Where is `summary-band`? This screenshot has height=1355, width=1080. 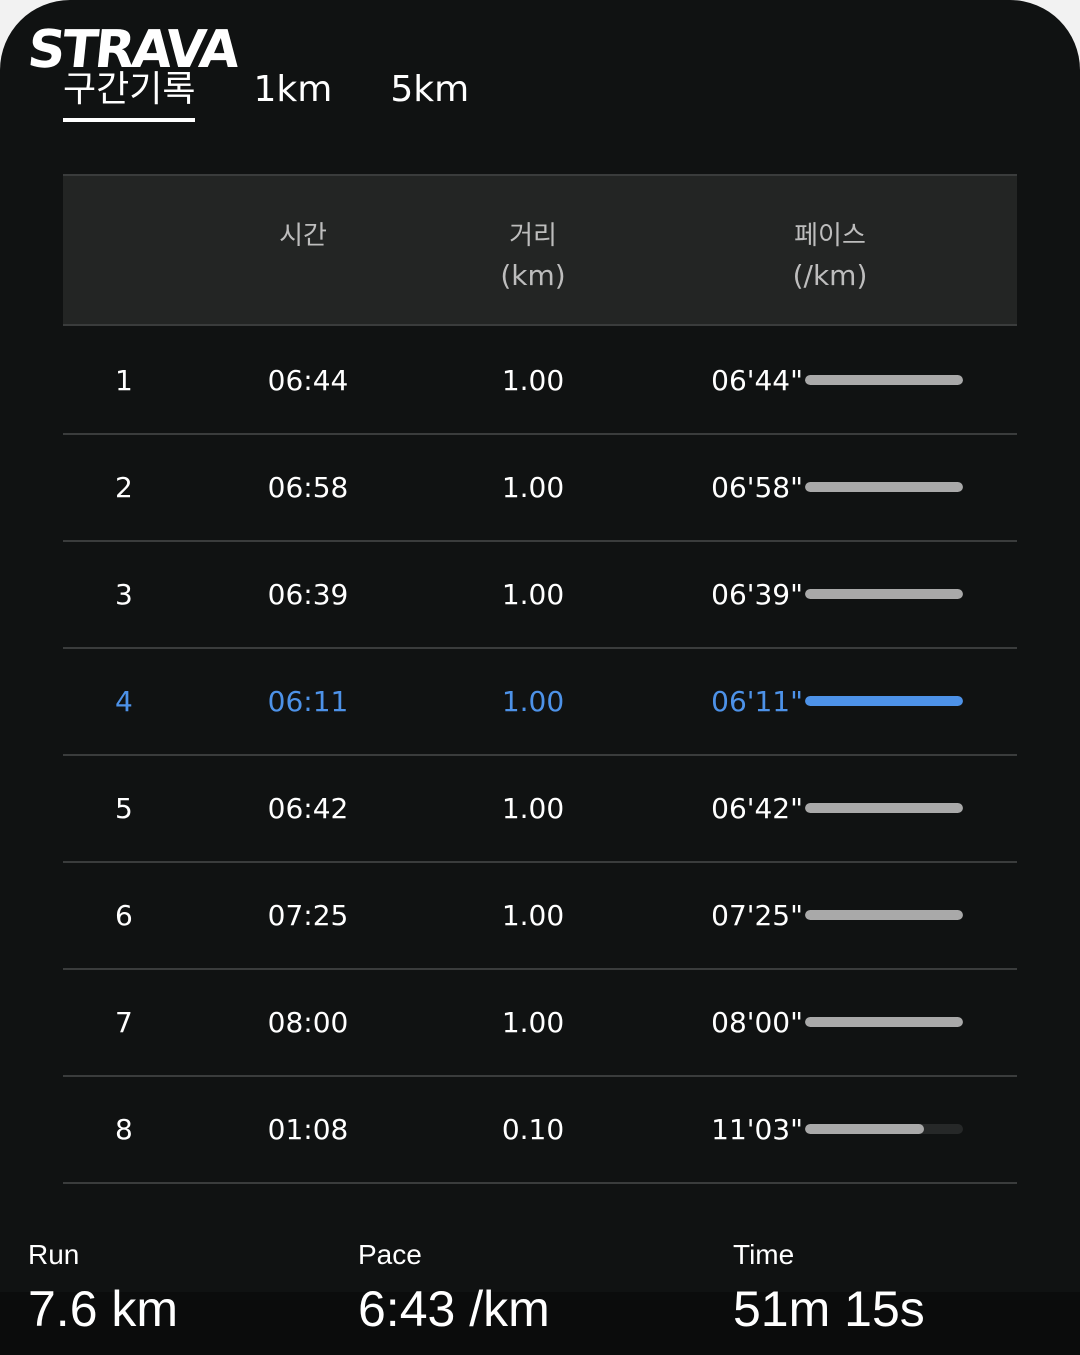 summary-band is located at coordinates (540, 1323).